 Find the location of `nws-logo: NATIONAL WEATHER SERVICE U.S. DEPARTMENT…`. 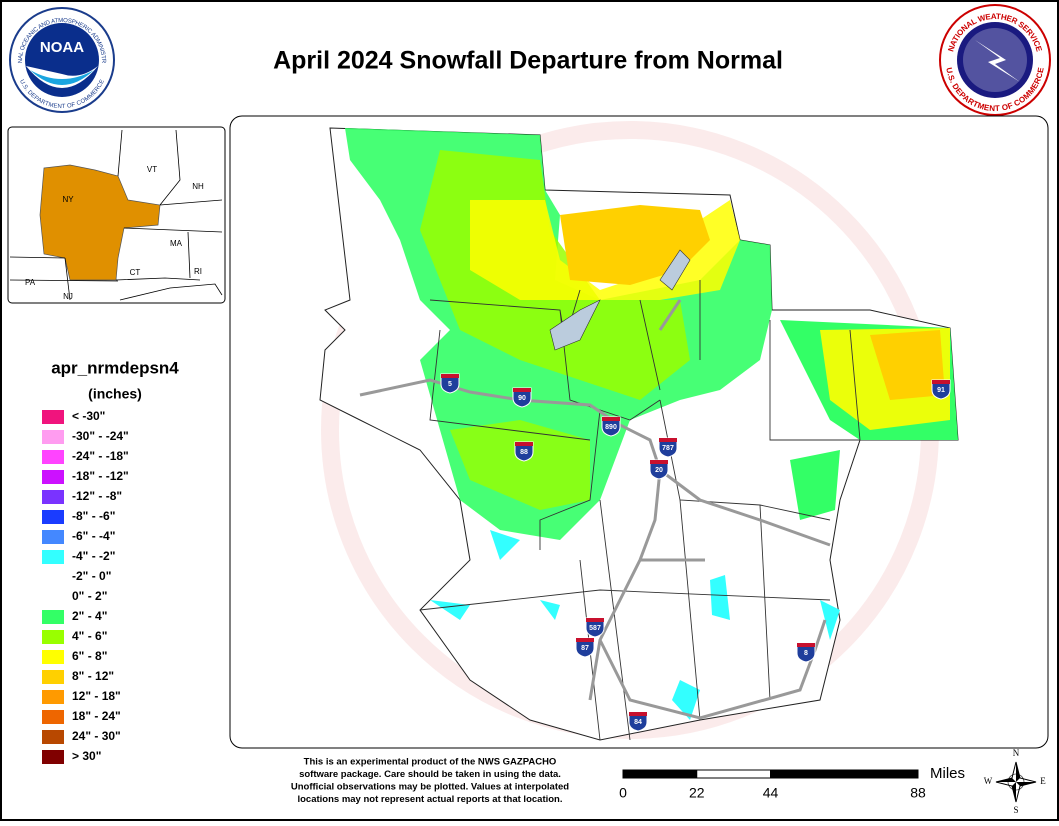

nws-logo: NATIONAL WEATHER SERVICE U.S. DEPARTMENT… is located at coordinates (995, 60).